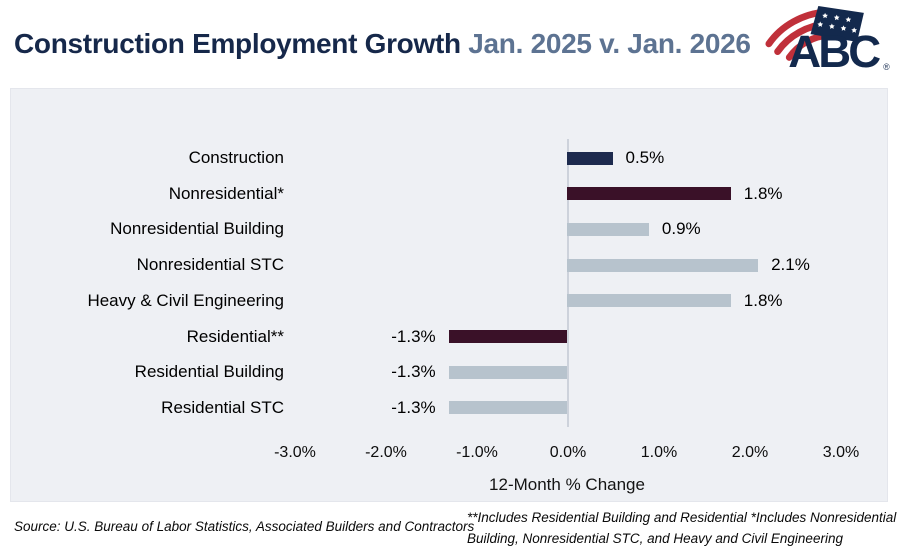  Describe the element at coordinates (197, 229) in the screenshot. I see `category-label: Nonresidential Building` at that location.